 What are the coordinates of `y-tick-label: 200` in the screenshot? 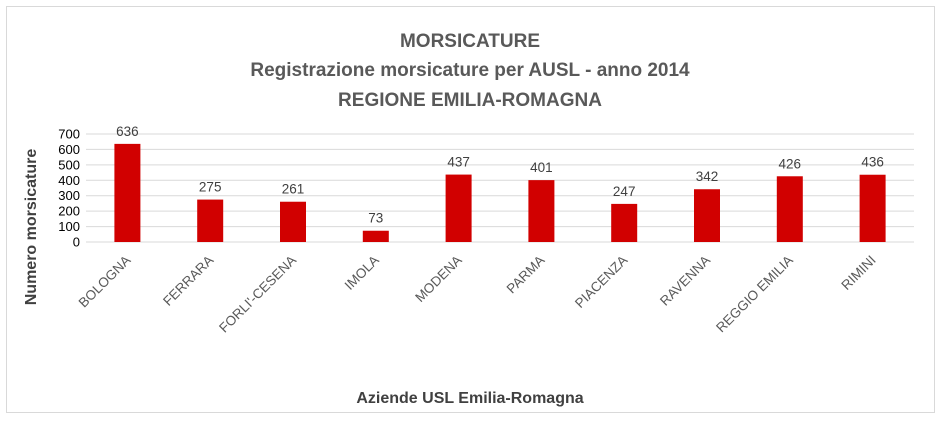 It's located at (69, 211).